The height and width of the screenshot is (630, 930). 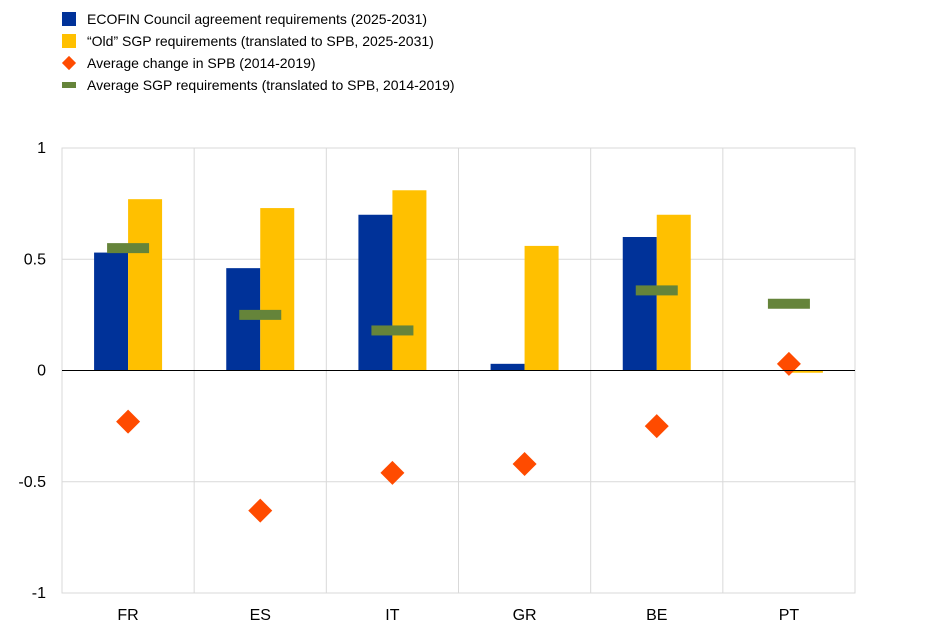 What do you see at coordinates (201, 63) in the screenshot?
I see `legend-label-spb-change: Average change in SPB (2014-2019)` at bounding box center [201, 63].